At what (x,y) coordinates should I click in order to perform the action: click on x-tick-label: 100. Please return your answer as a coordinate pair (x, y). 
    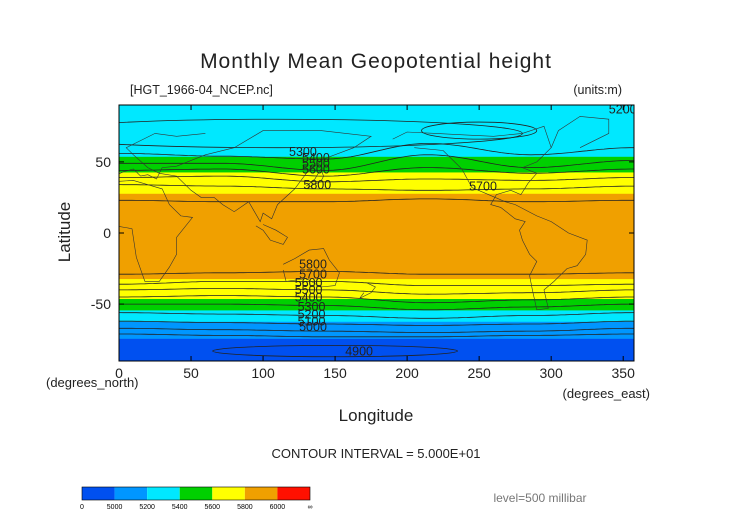
    Looking at the image, I should click on (263, 373).